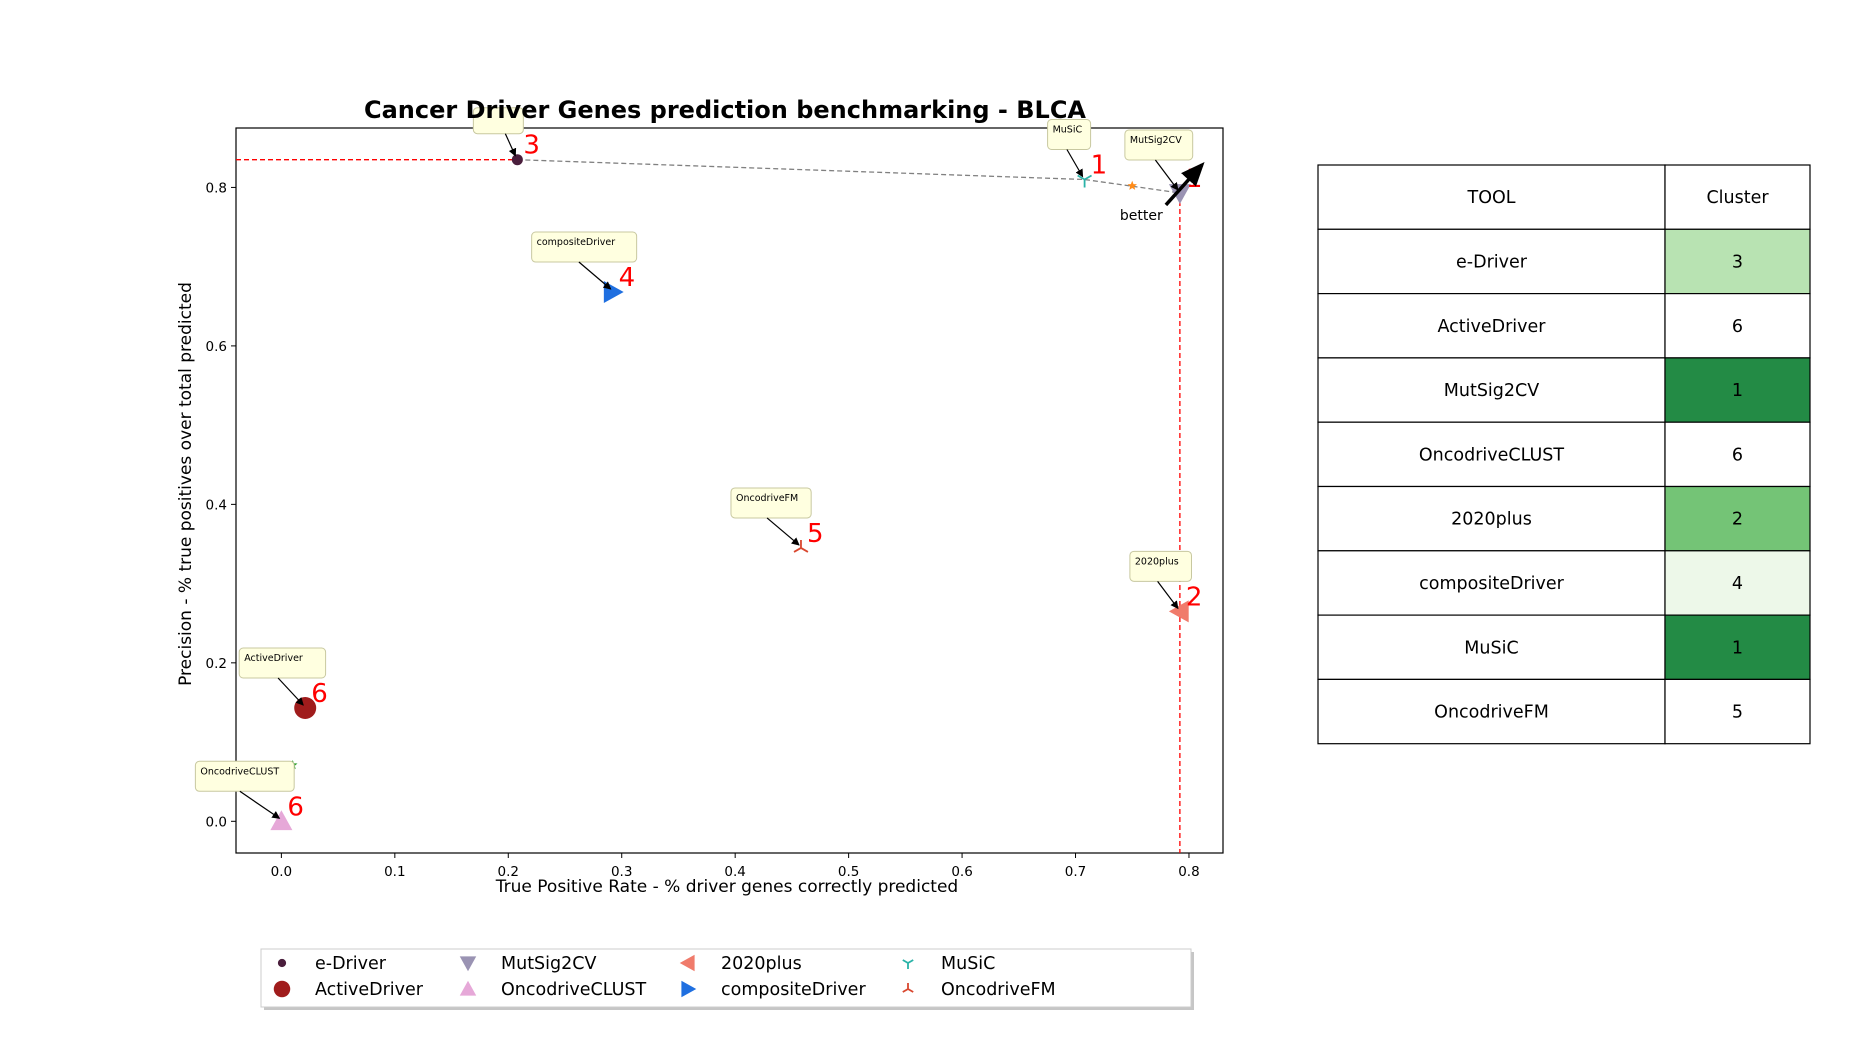 The height and width of the screenshot is (1050, 1850). Describe the element at coordinates (1737, 520) in the screenshot. I see `table-cluster-value: 2` at that location.